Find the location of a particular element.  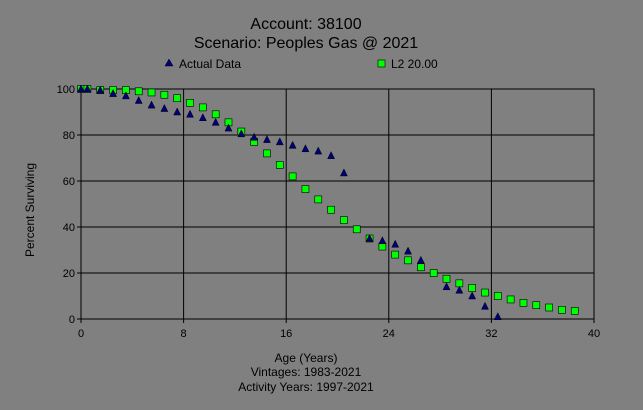

y-tick-labels: 0 20 40 60 80 100 is located at coordinates (66, 205).